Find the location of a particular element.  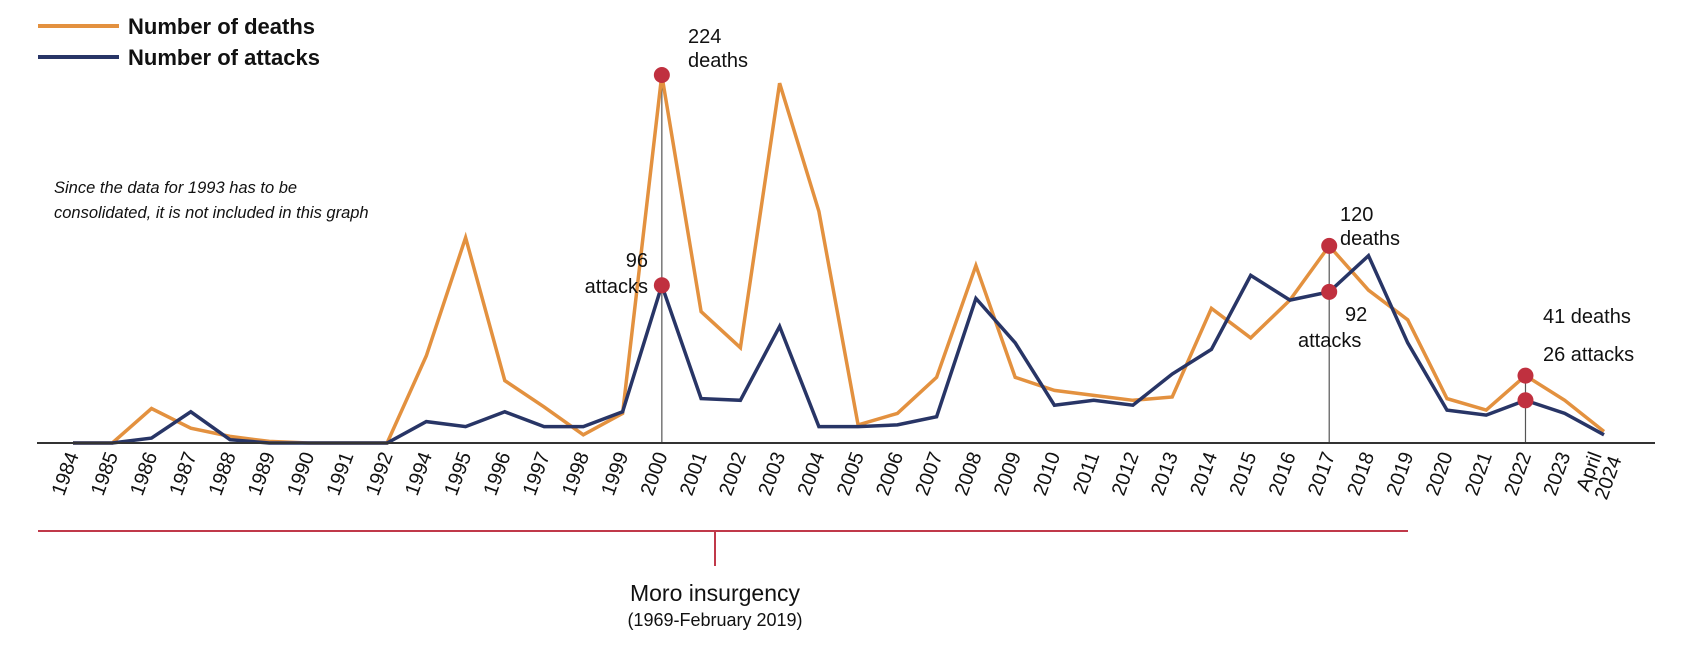

x-tick-label: 2014 is located at coordinates (1204, 473).